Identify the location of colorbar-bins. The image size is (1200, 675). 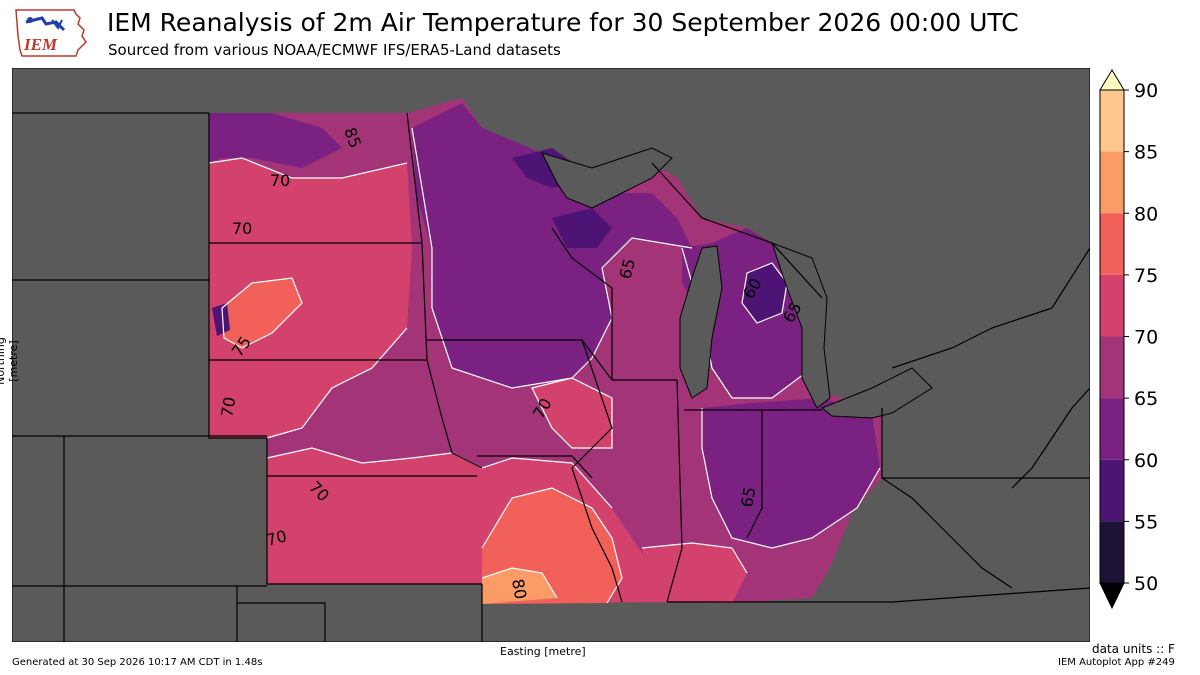
(1112, 336).